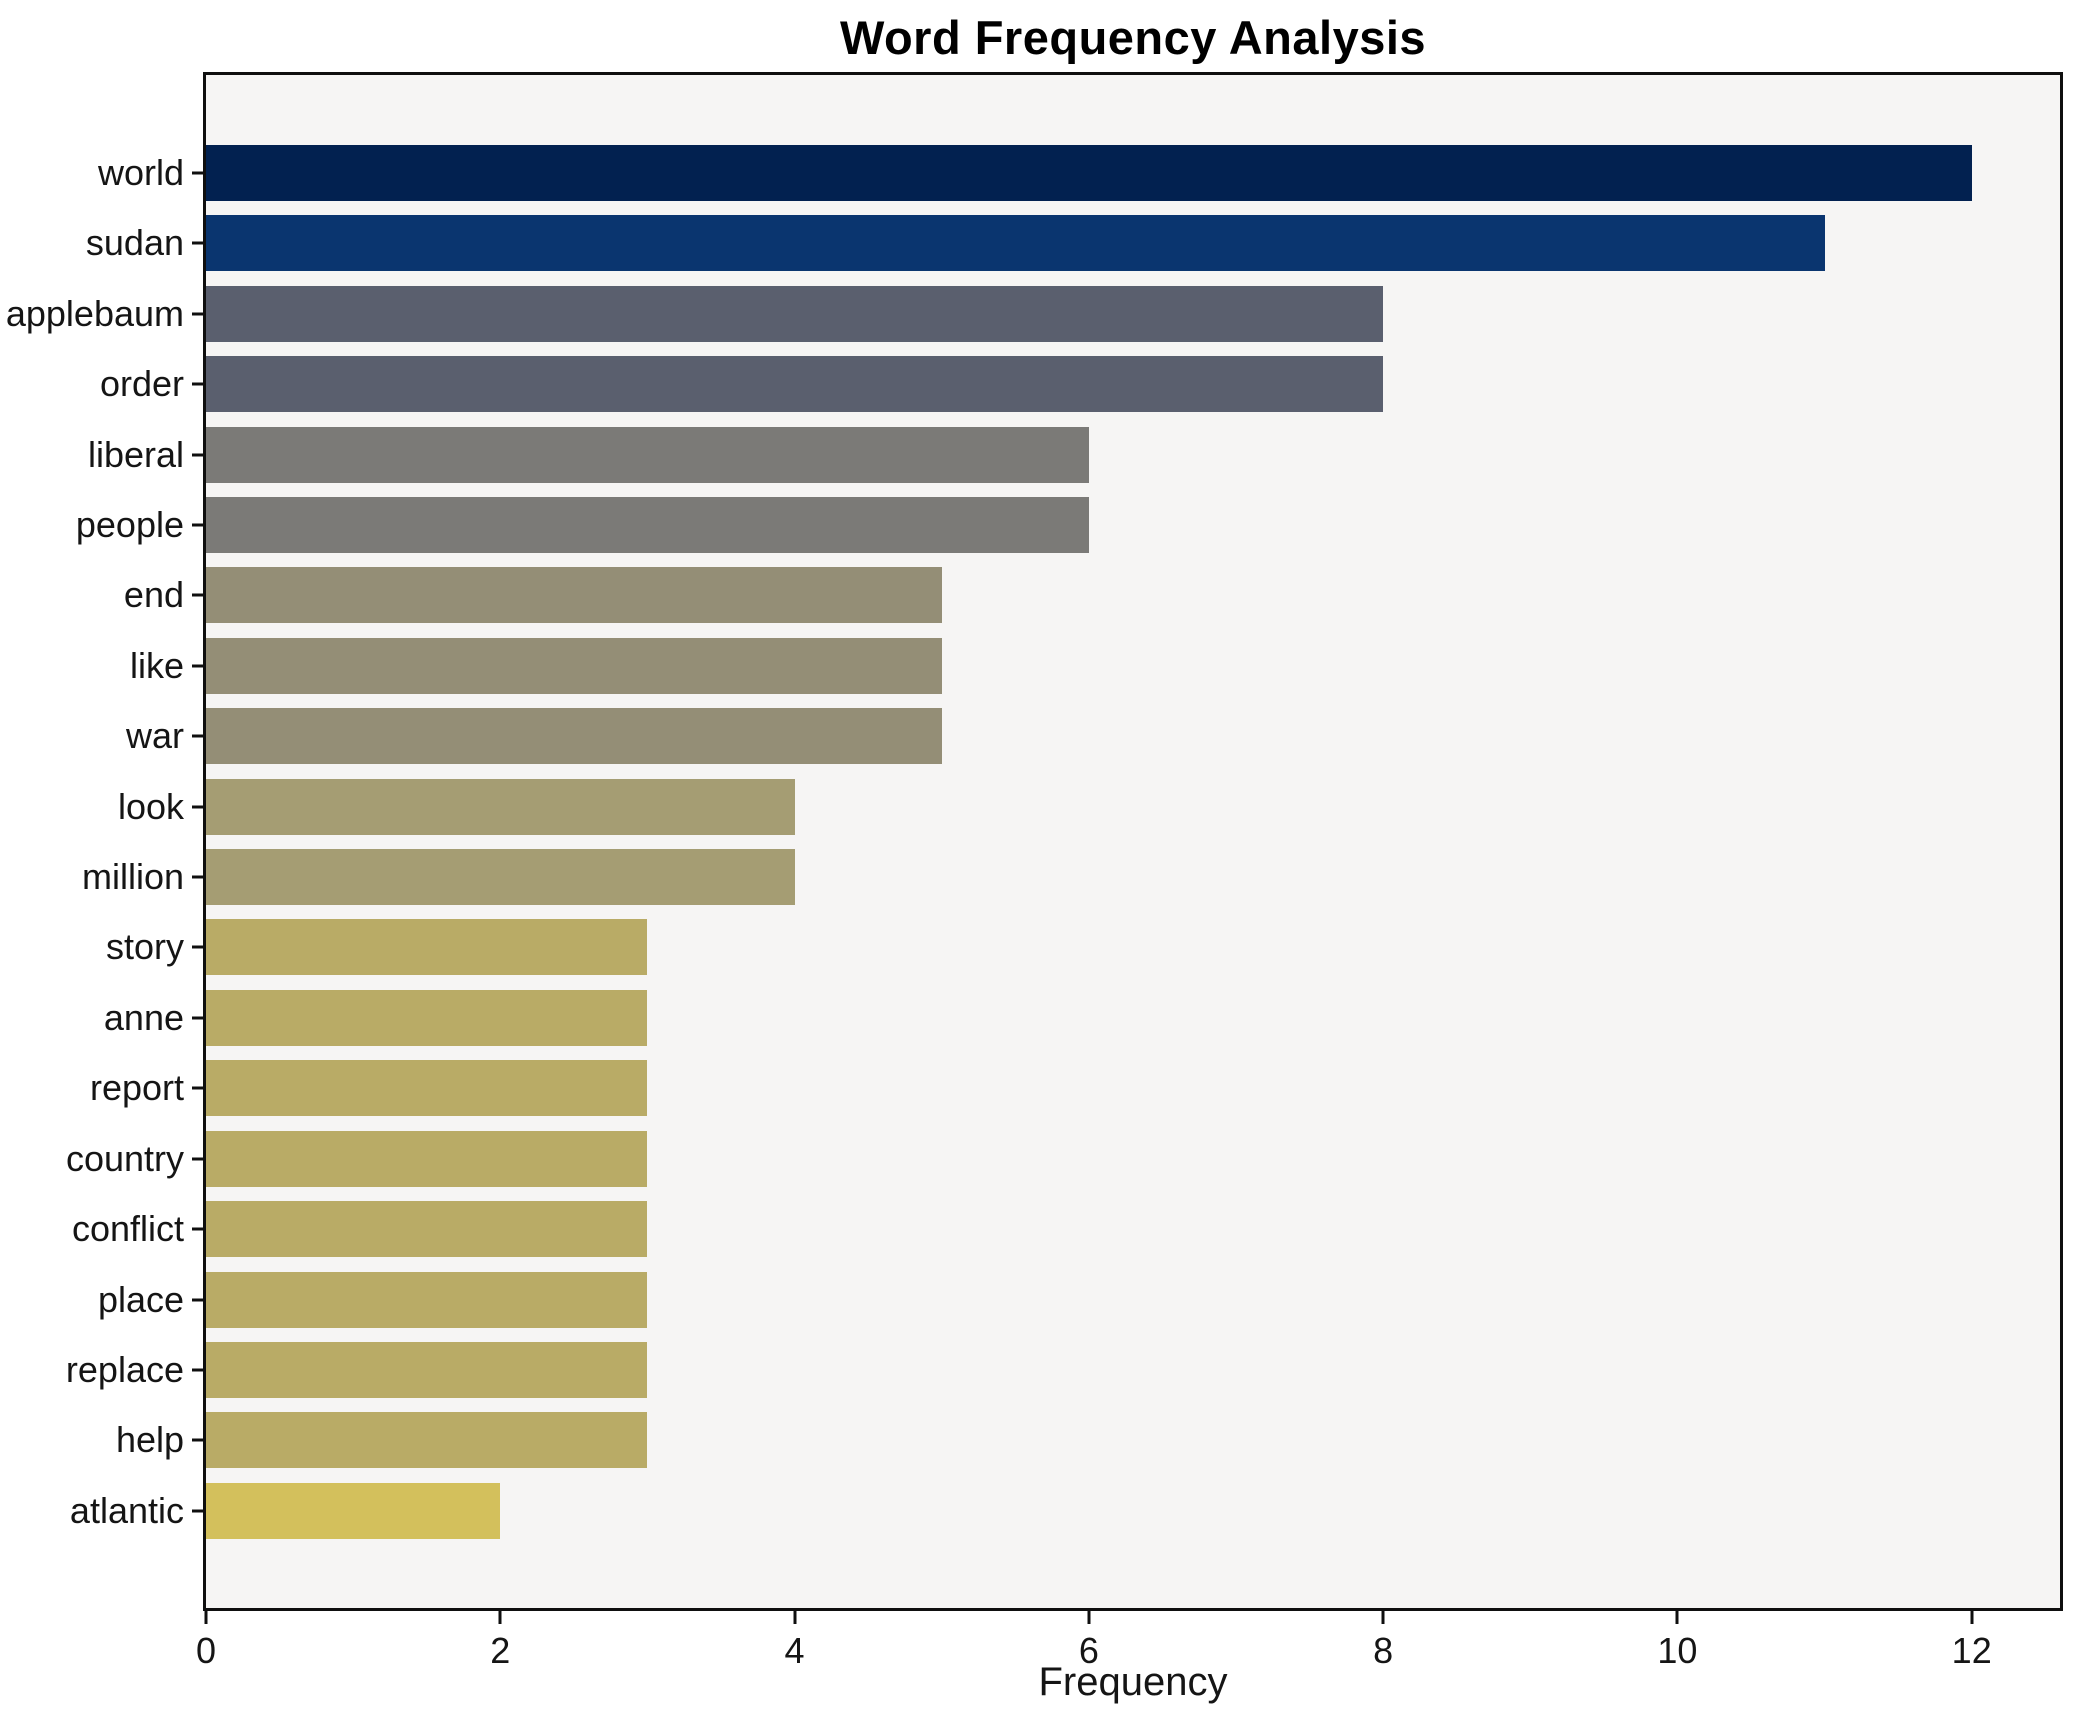  What do you see at coordinates (1063, 1369) in the screenshot?
I see `bar-row-replace: replace` at bounding box center [1063, 1369].